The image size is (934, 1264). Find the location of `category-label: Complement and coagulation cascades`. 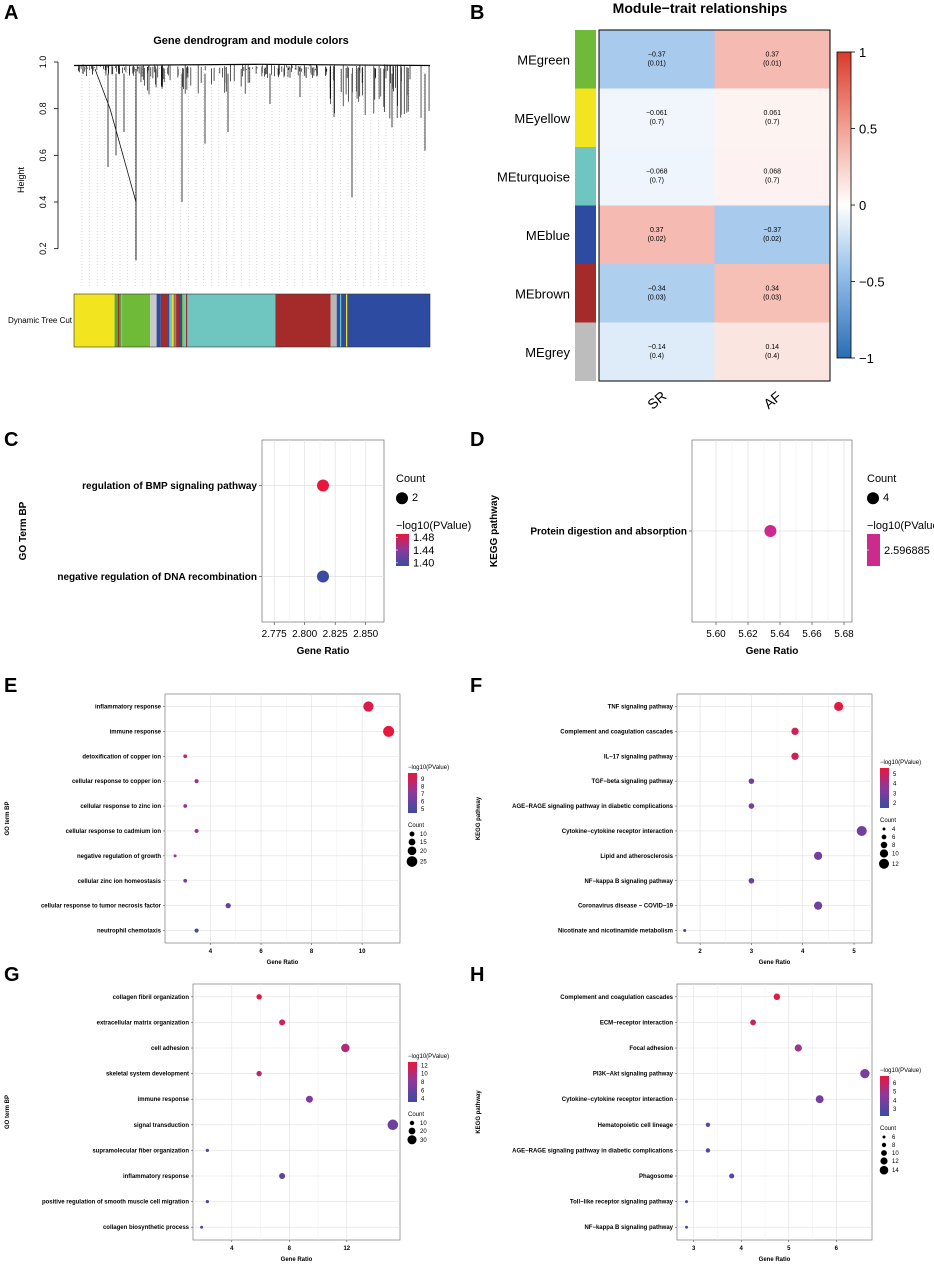

category-label: Complement and coagulation cascades is located at coordinates (616, 998).